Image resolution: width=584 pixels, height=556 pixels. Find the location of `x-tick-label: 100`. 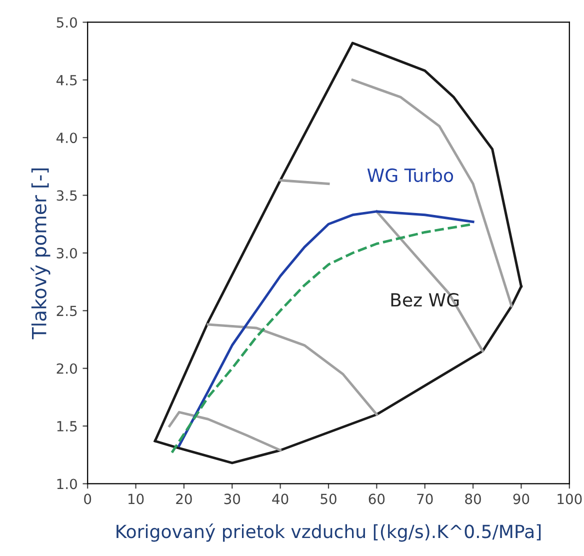

x-tick-label: 100 is located at coordinates (570, 499).